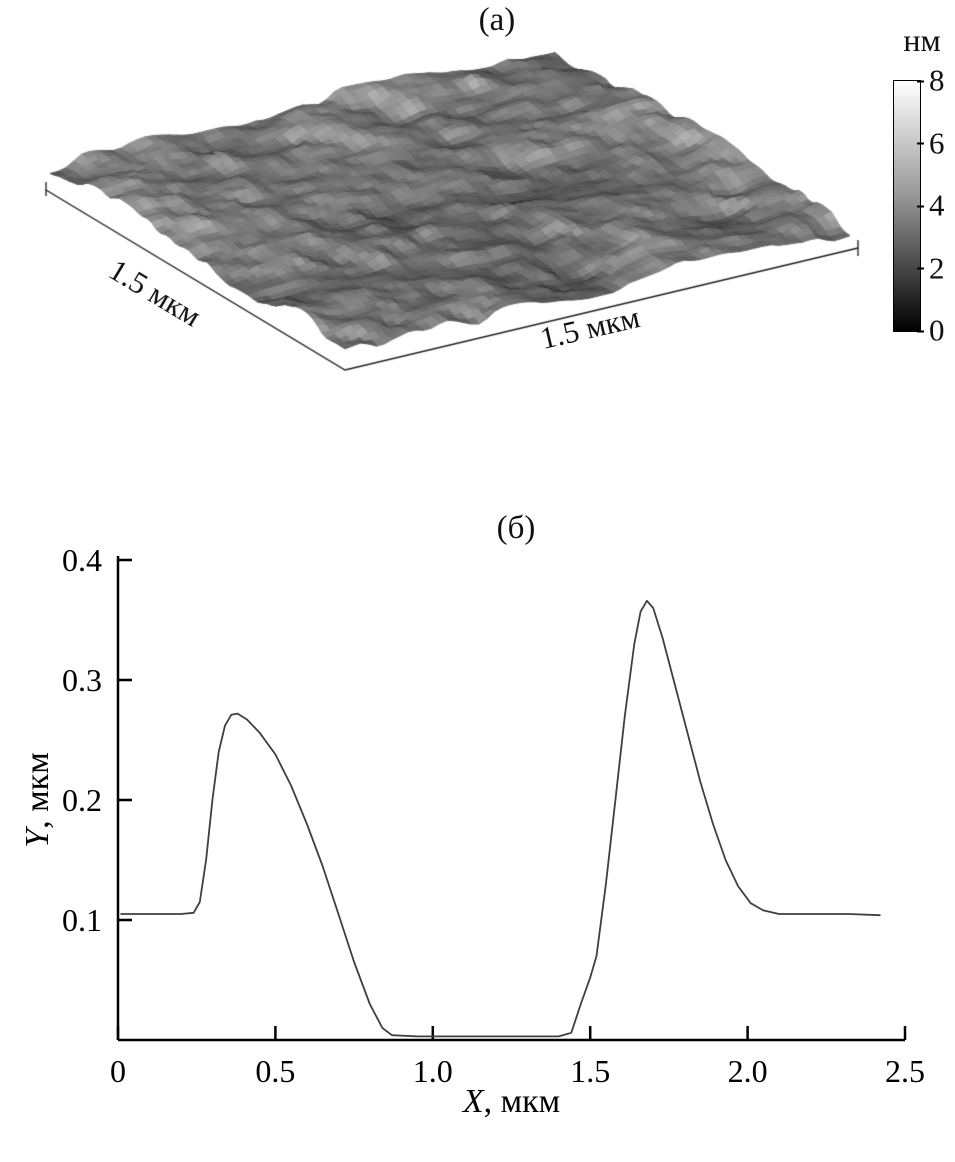 Image resolution: width=955 pixels, height=1162 pixels. What do you see at coordinates (931, 142) in the screenshot?
I see `colorbar-tick-label: 6` at bounding box center [931, 142].